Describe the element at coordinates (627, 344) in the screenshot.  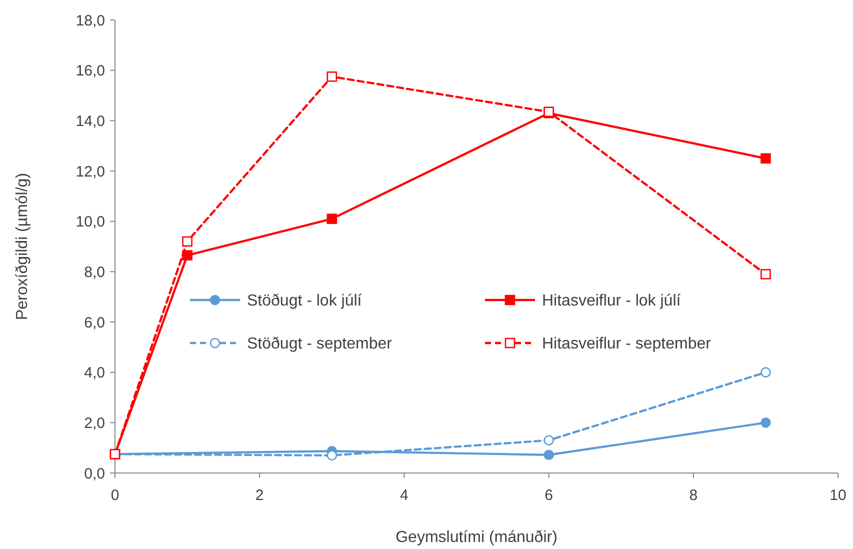
I see `legend-label: Hitasveiflur - september` at that location.